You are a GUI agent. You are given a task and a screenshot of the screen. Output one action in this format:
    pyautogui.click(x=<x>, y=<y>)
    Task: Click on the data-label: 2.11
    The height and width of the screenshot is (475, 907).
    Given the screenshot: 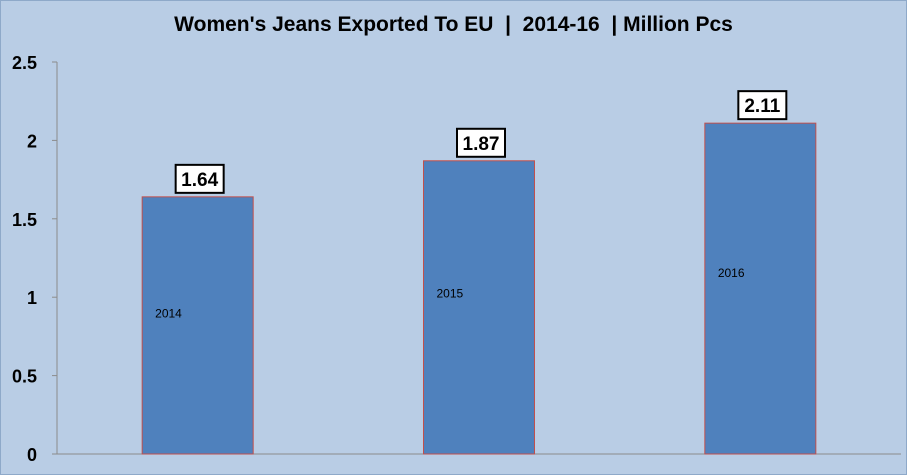 What is the action you would take?
    pyautogui.click(x=762, y=106)
    